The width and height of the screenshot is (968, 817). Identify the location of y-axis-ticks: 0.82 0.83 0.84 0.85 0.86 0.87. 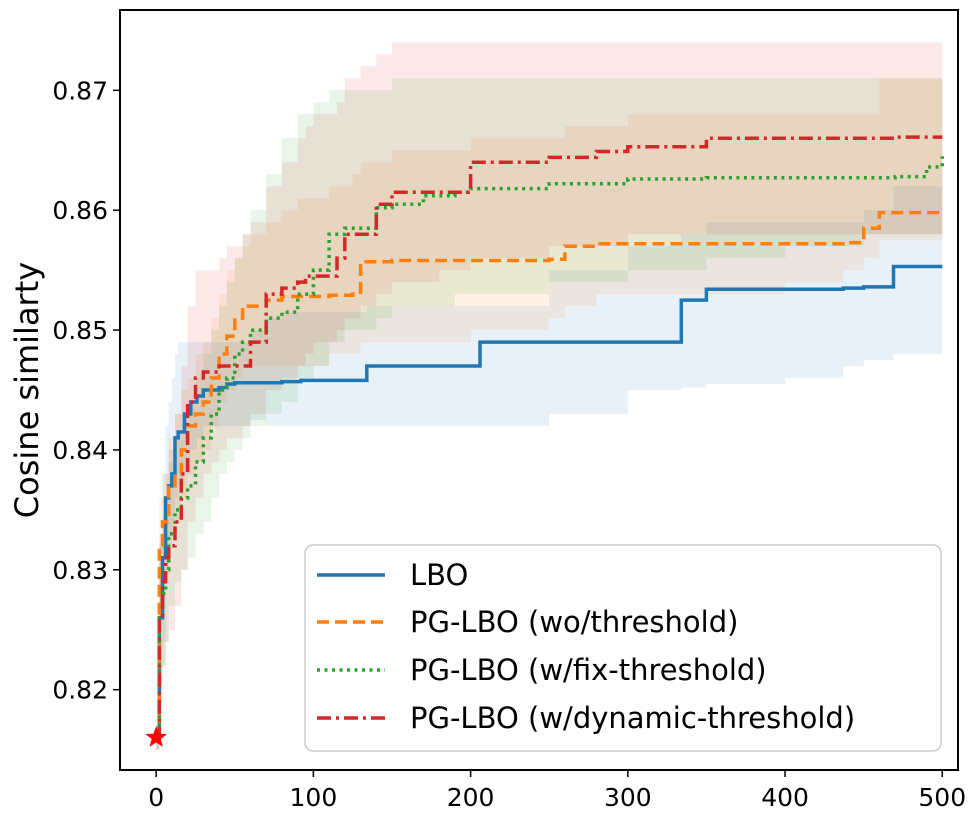
(86, 390).